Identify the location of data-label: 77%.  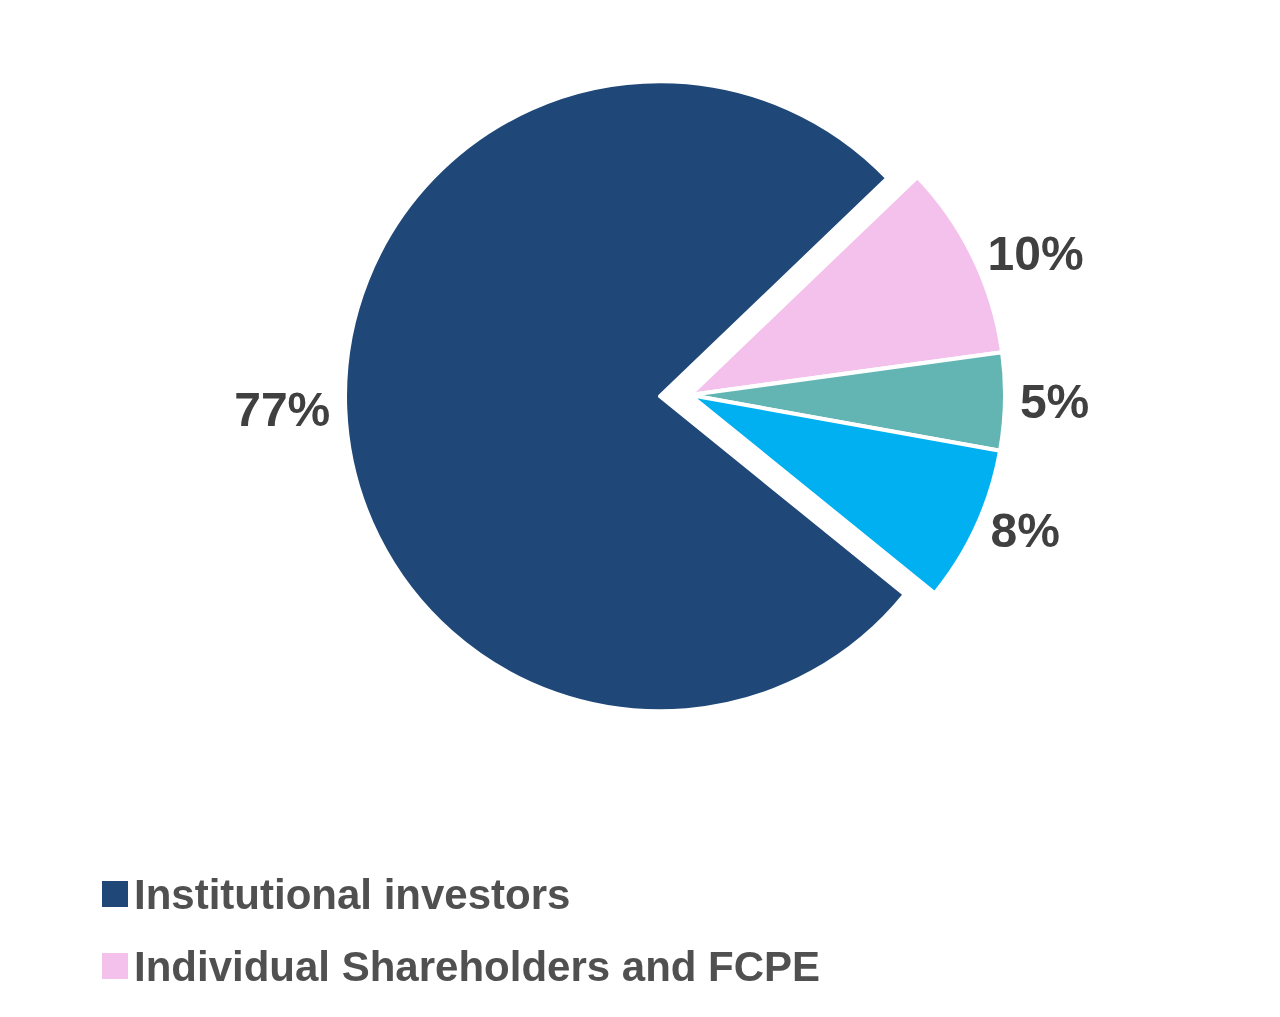
(282, 410).